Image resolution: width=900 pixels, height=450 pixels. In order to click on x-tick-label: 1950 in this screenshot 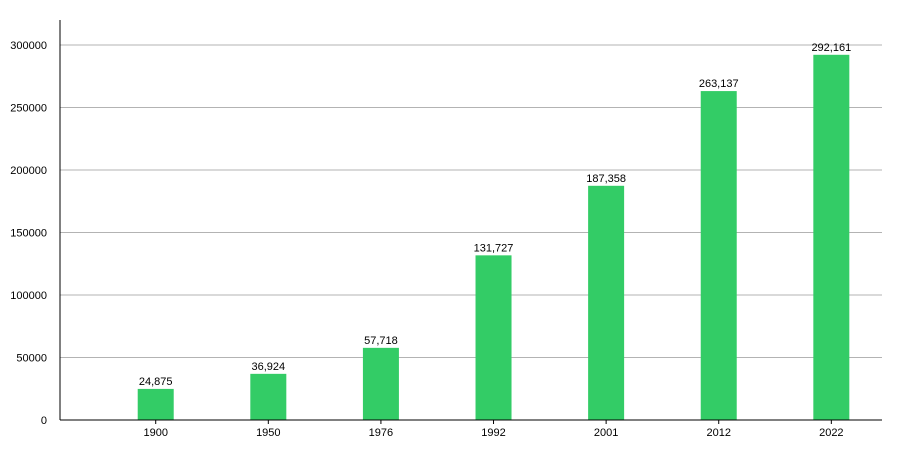, I will do `click(268, 433)`.